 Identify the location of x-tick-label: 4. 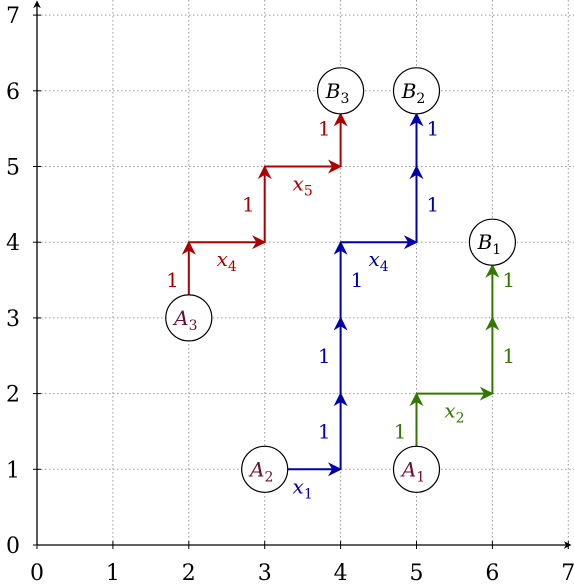
(341, 573).